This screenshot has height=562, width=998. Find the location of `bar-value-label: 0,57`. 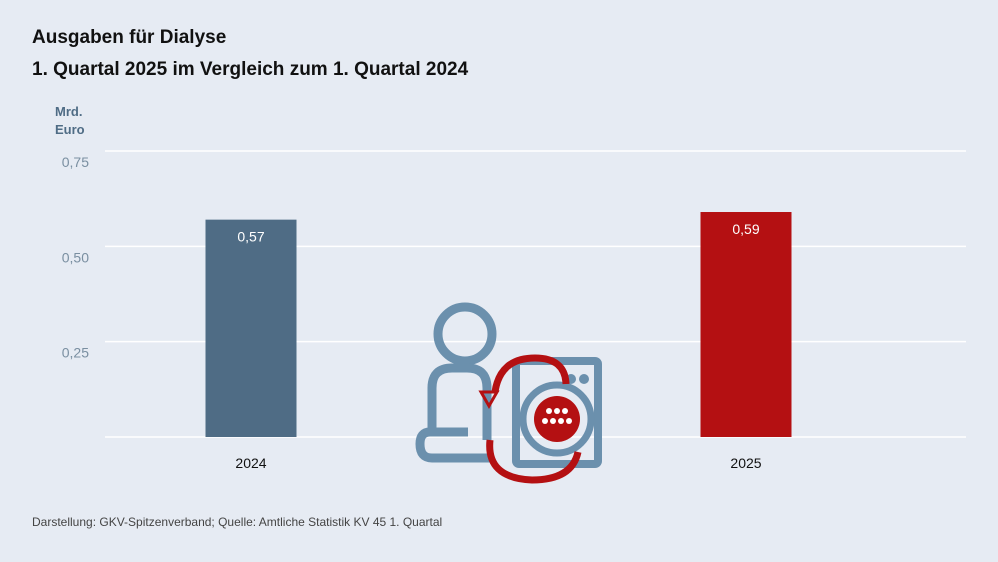

bar-value-label: 0,57 is located at coordinates (250, 237).